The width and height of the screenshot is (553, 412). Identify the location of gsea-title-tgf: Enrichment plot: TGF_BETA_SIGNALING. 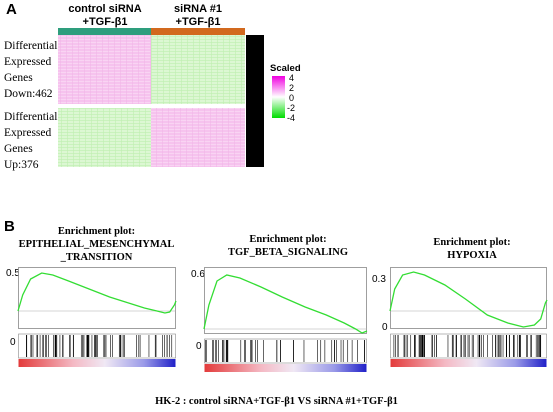
(288, 246).